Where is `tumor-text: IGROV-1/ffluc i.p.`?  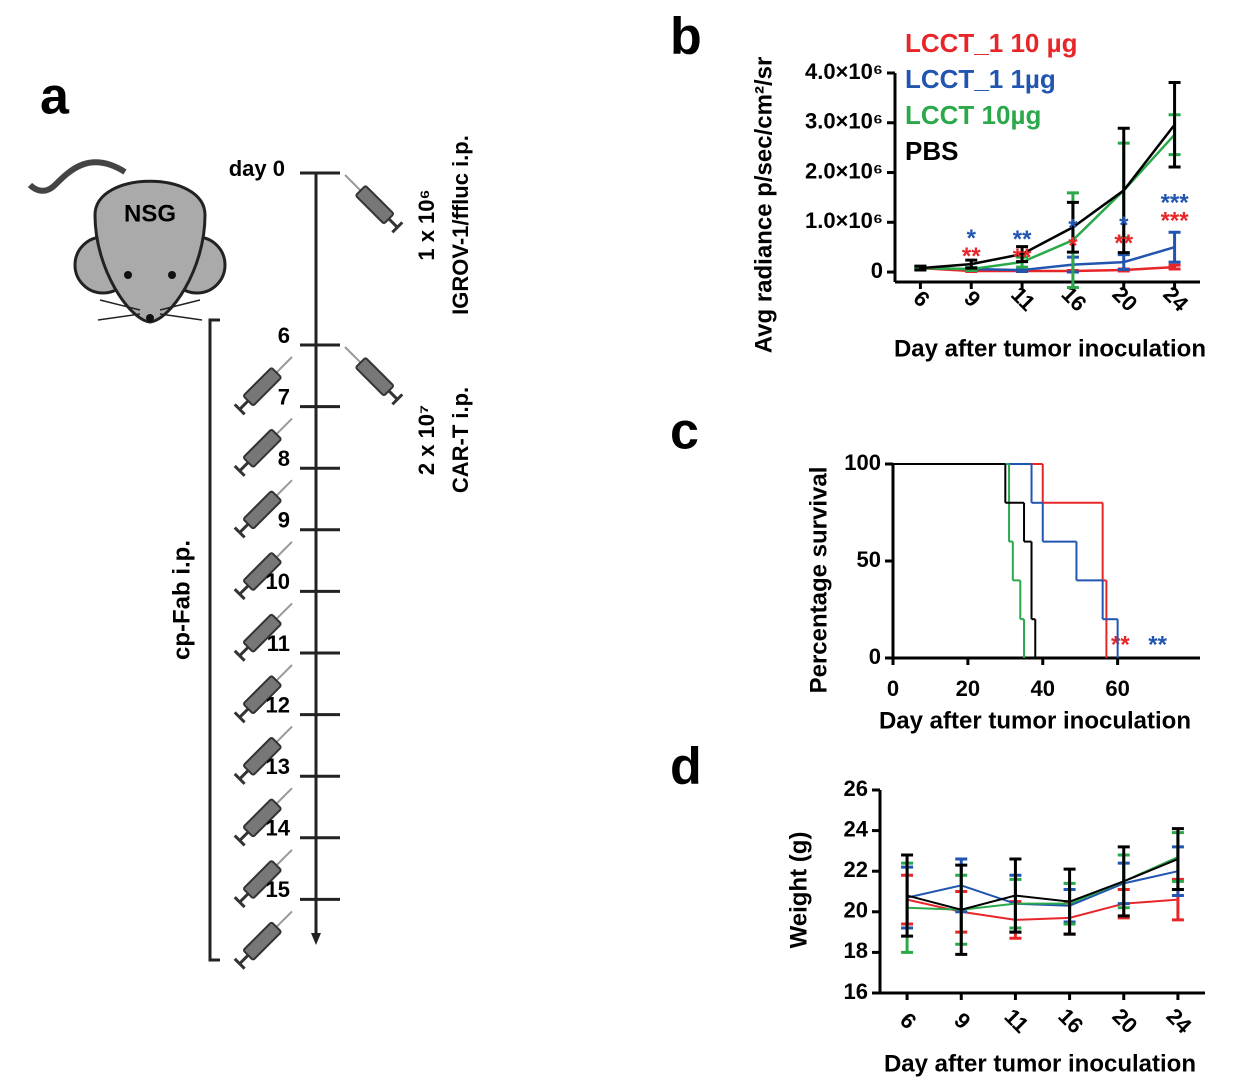 tumor-text: IGROV-1/ffluc i.p. is located at coordinates (460, 225).